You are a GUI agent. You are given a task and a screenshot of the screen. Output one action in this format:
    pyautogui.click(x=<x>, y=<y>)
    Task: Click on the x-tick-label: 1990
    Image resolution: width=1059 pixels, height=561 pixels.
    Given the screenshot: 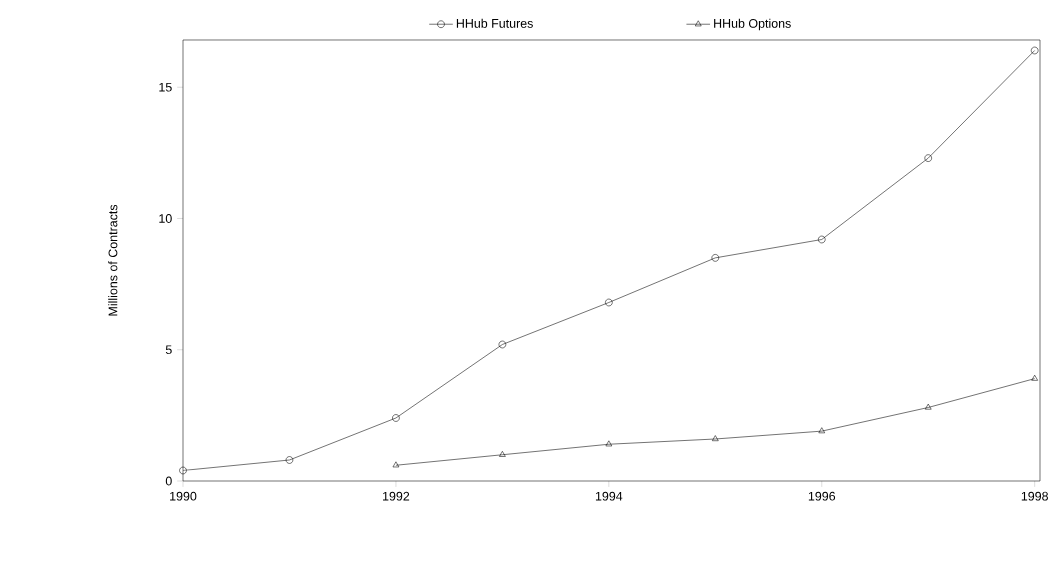 What is the action you would take?
    pyautogui.click(x=183, y=496)
    